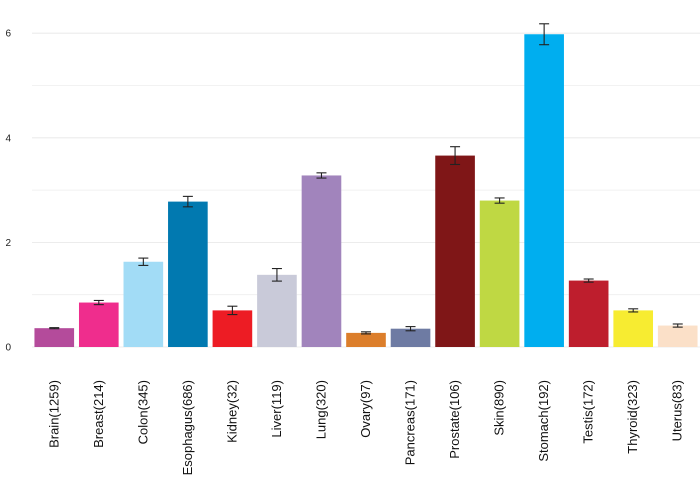  What do you see at coordinates (8, 34) in the screenshot?
I see `y-tick-label: 6` at bounding box center [8, 34].